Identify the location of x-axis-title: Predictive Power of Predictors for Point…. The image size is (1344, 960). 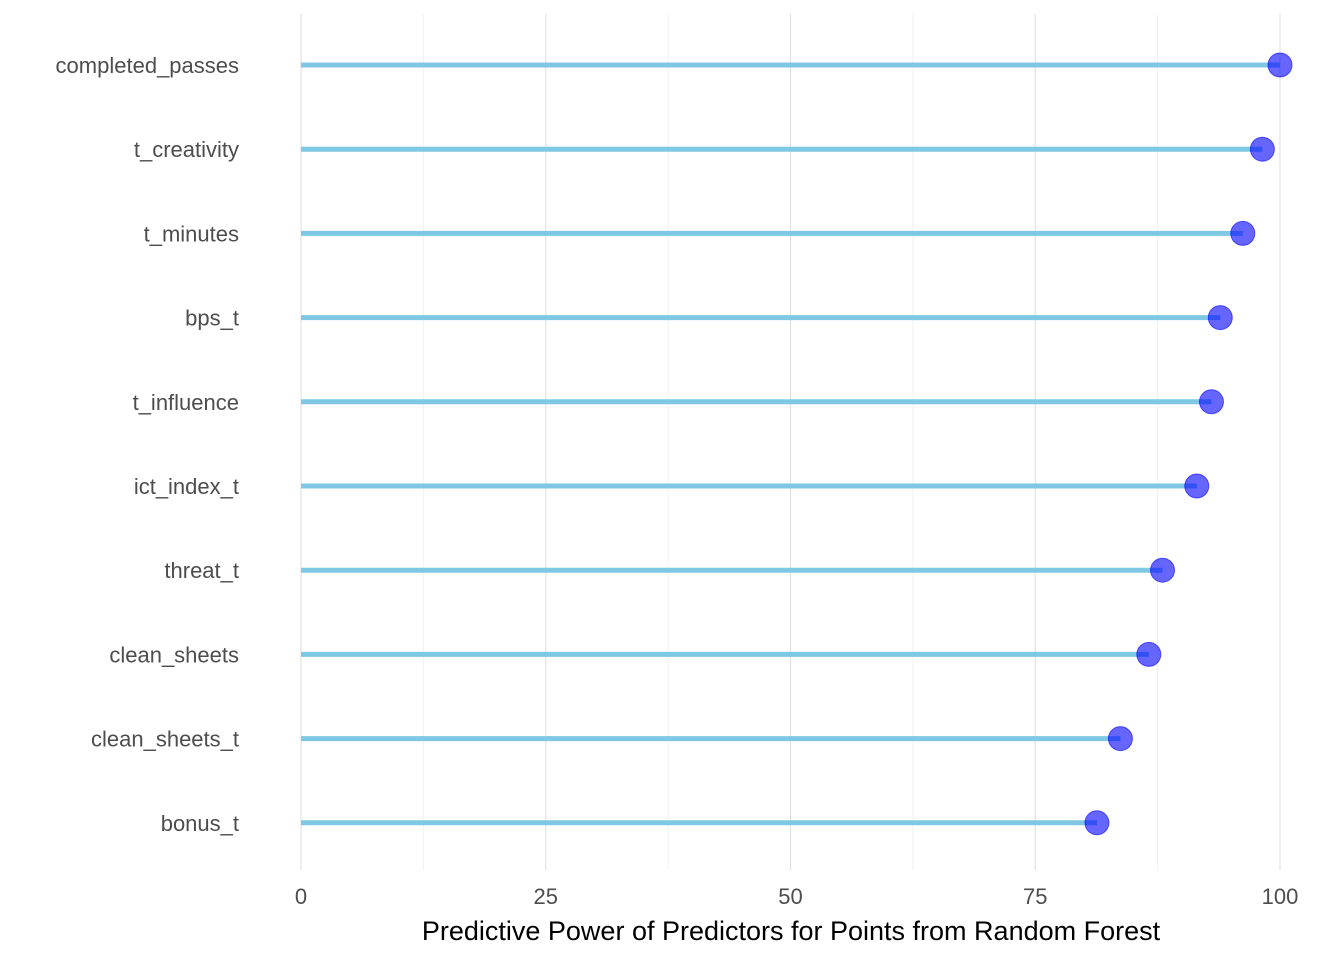
(791, 931).